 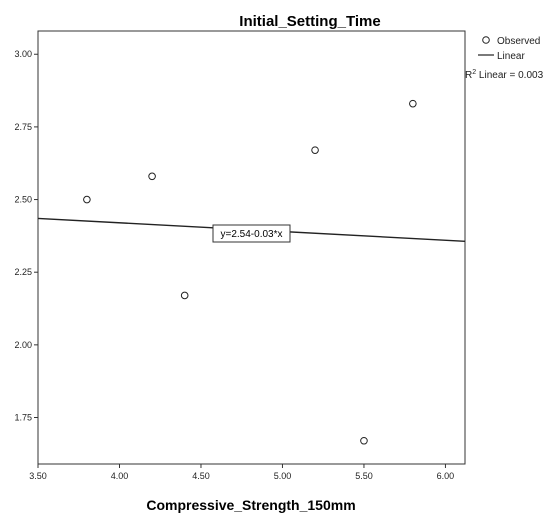 I want to click on r2-prefix: R, so click(x=468, y=75).